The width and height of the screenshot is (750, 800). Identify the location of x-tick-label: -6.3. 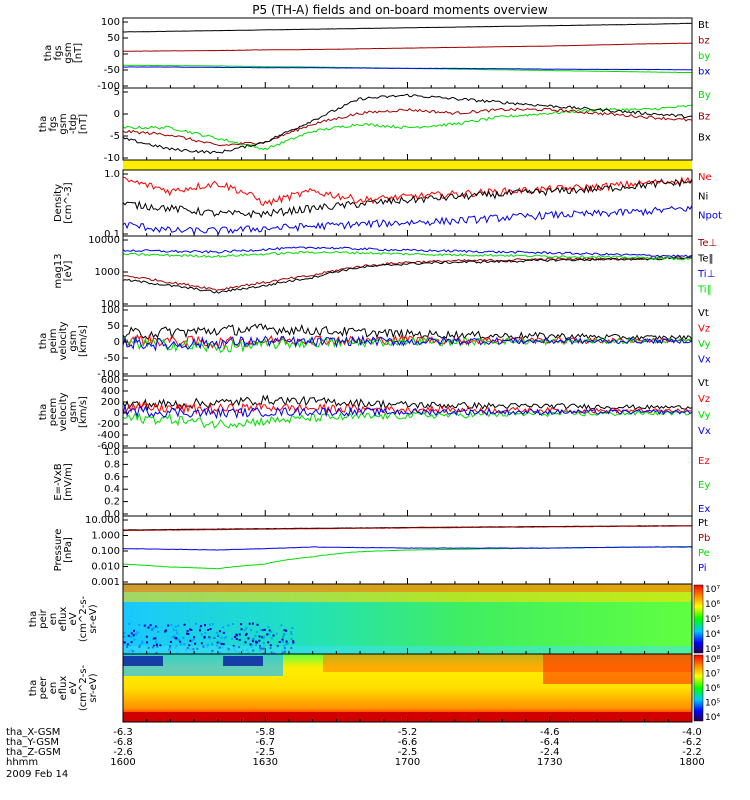
(123, 732).